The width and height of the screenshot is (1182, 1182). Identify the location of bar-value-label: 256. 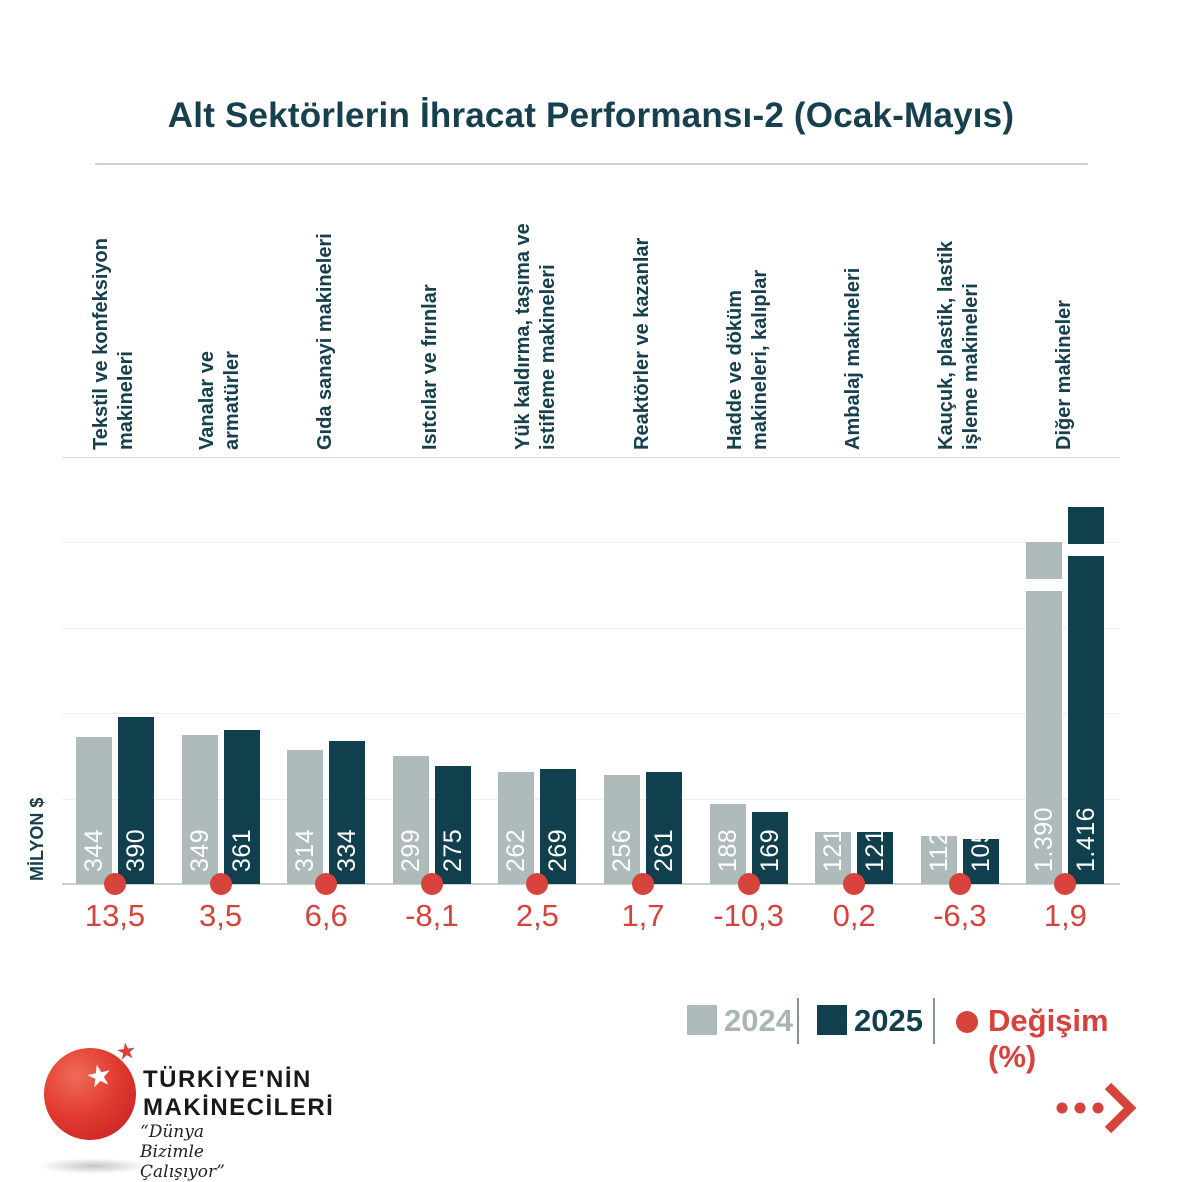
(622, 850).